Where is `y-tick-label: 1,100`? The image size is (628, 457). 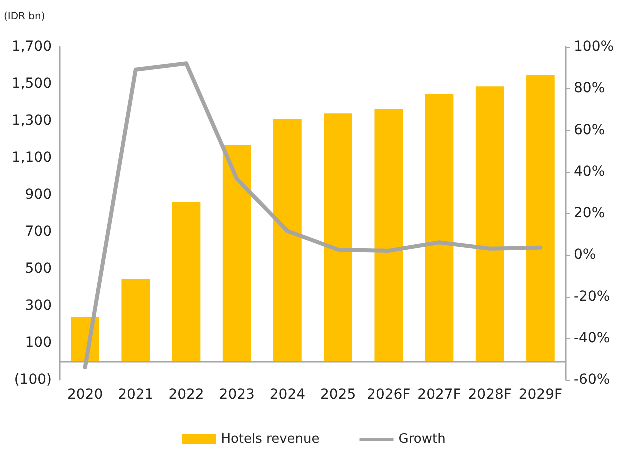
y-tick-label: 1,100 is located at coordinates (32, 158).